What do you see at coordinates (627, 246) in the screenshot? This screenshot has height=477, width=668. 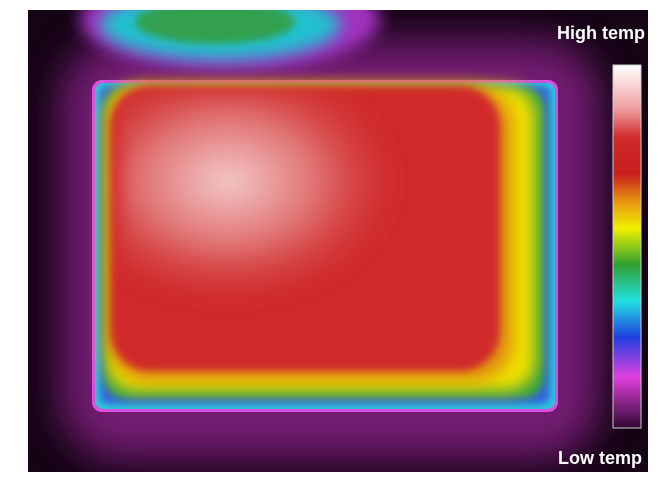 I see `color-scale` at bounding box center [627, 246].